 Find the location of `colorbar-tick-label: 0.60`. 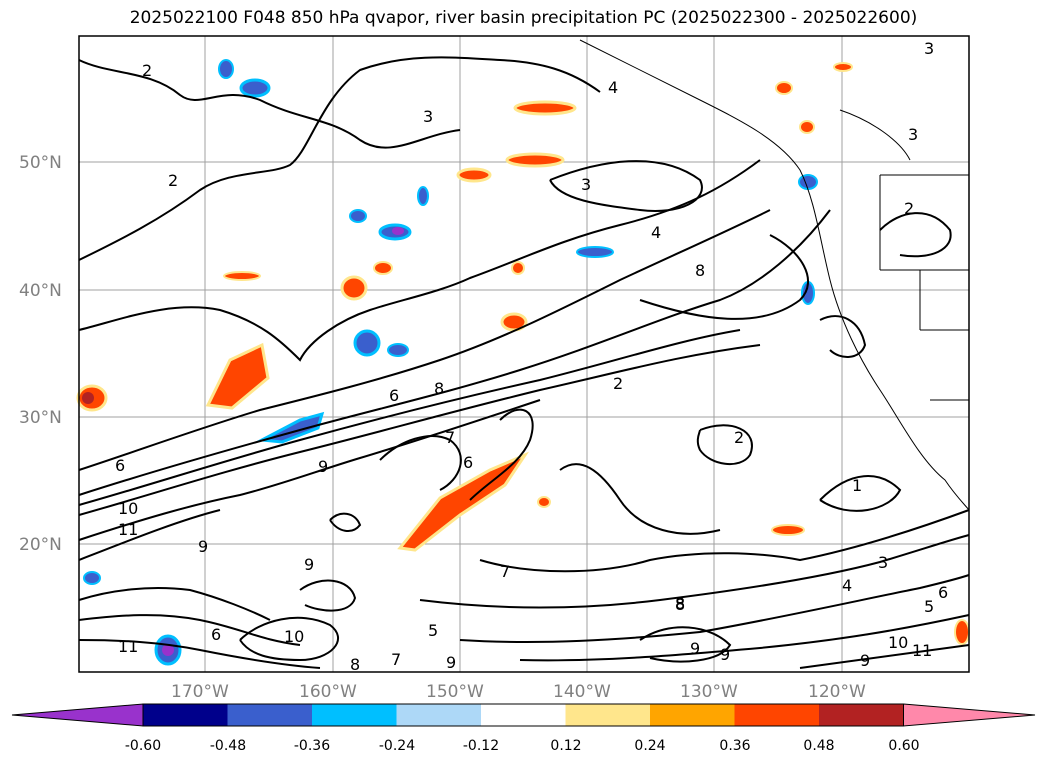

colorbar-tick-label: 0.60 is located at coordinates (903, 746).